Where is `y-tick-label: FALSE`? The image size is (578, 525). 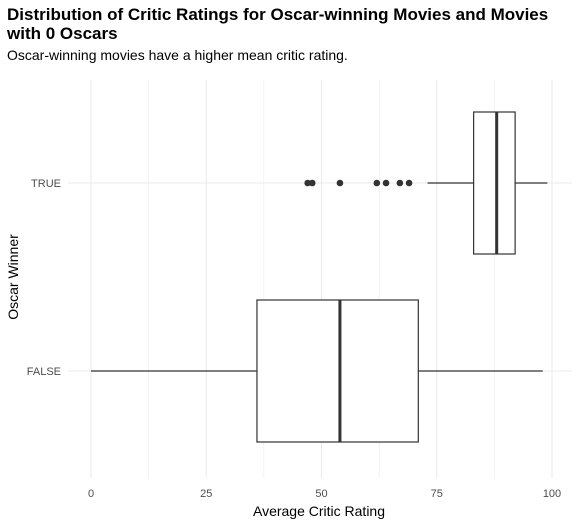
y-tick-label: FALSE is located at coordinates (44, 372).